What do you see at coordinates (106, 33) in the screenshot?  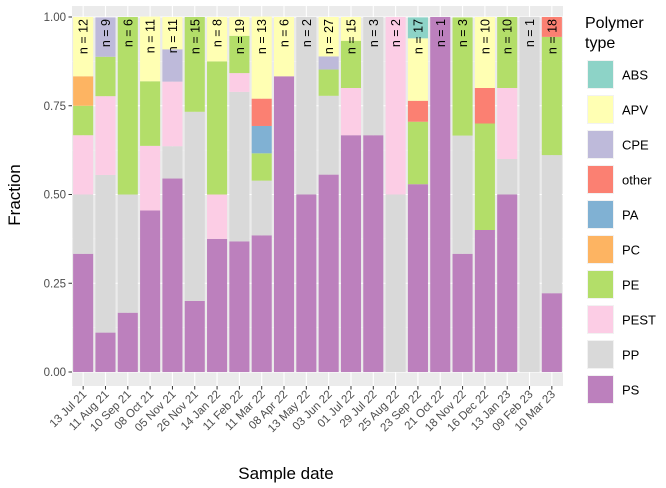 I see `n-label: n = 9` at bounding box center [106, 33].